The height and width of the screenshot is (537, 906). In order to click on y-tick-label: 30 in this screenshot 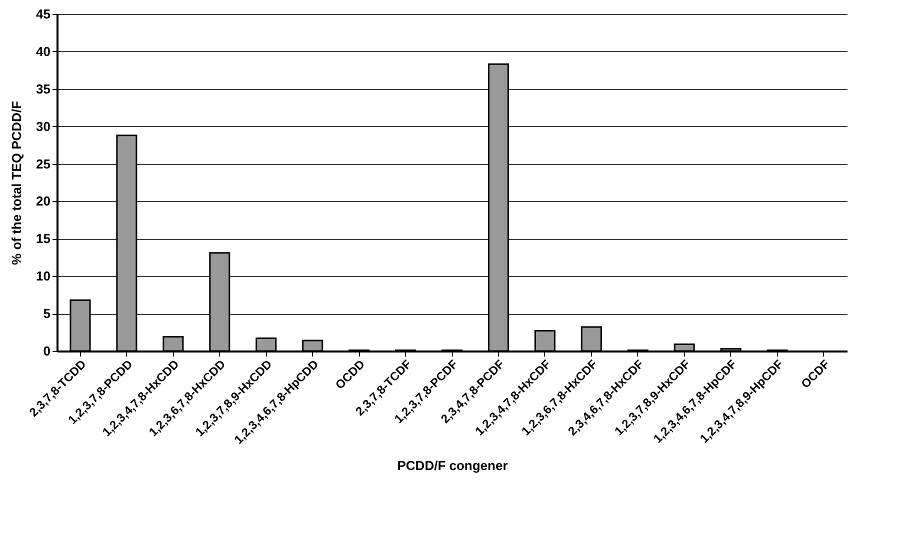, I will do `click(43, 126)`.